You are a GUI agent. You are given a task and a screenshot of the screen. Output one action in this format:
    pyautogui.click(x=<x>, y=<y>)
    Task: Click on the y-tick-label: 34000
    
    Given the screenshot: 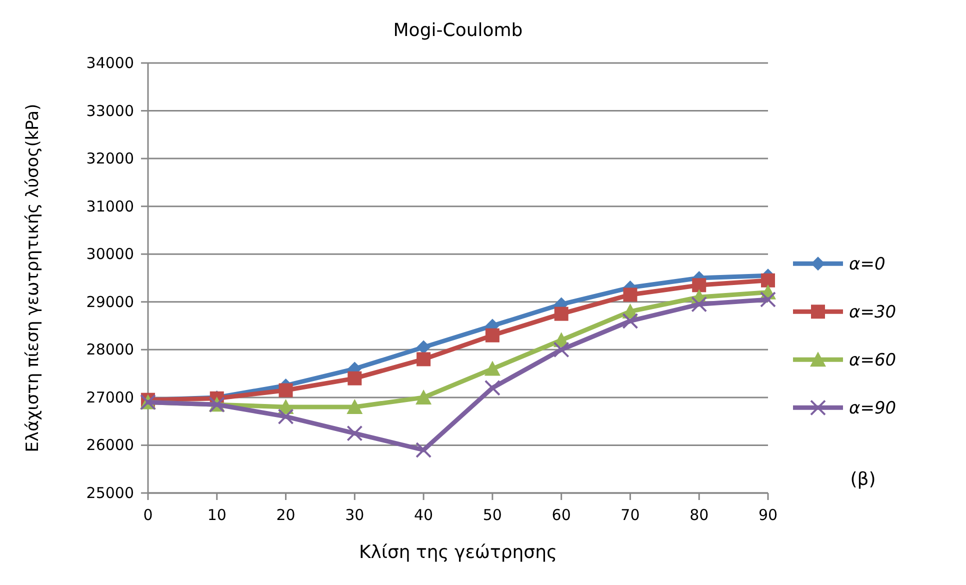 What is the action you would take?
    pyautogui.click(x=110, y=63)
    